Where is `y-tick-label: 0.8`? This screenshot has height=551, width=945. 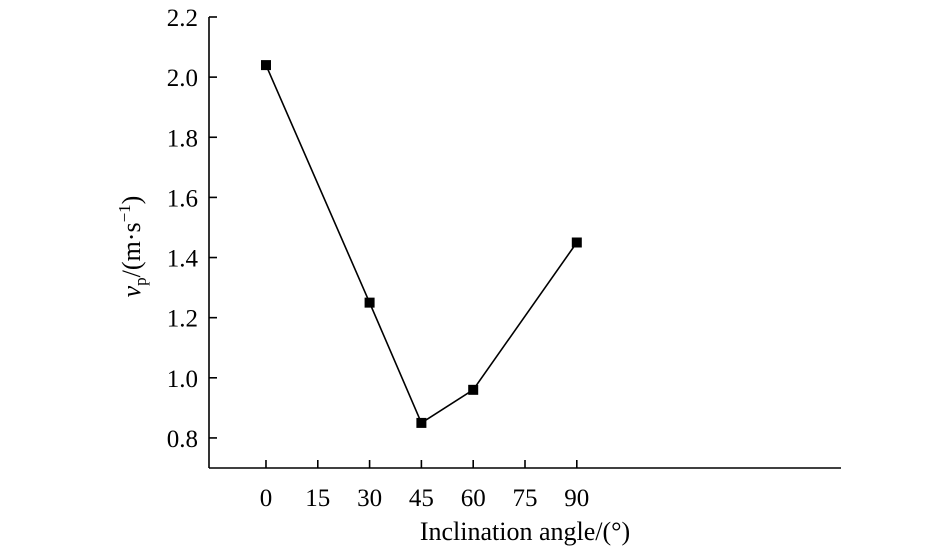
y-tick-label: 0.8 is located at coordinates (182, 439).